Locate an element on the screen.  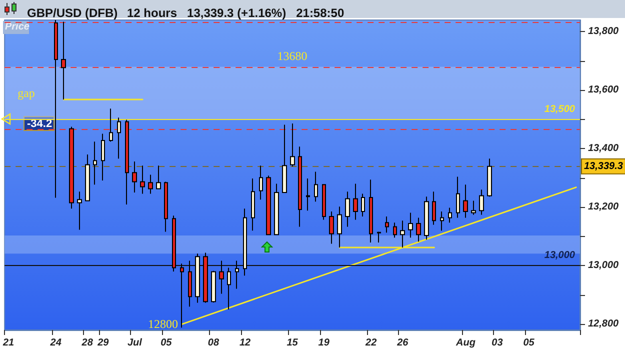
x-tick-label: 12 is located at coordinates (245, 343).